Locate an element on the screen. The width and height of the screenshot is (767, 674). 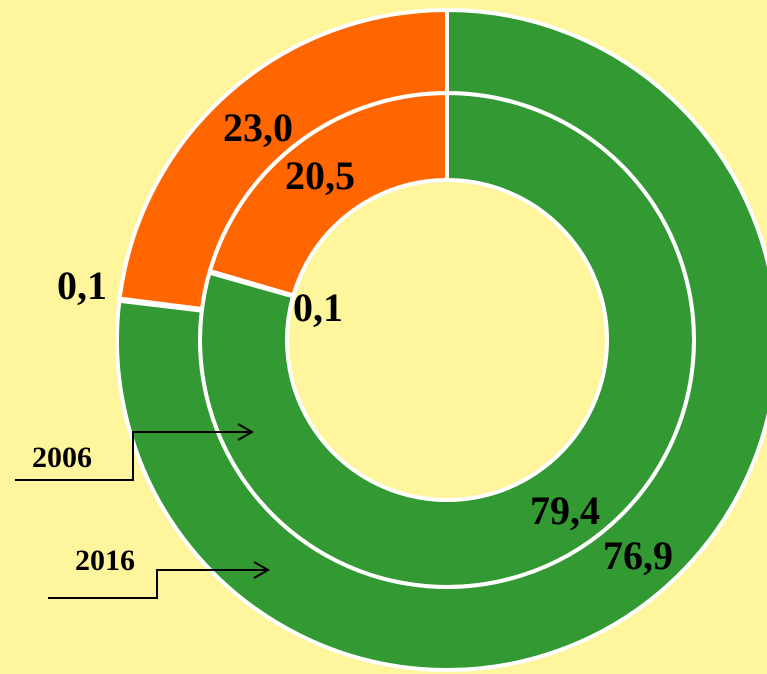
data-label: 79,4 is located at coordinates (565, 510).